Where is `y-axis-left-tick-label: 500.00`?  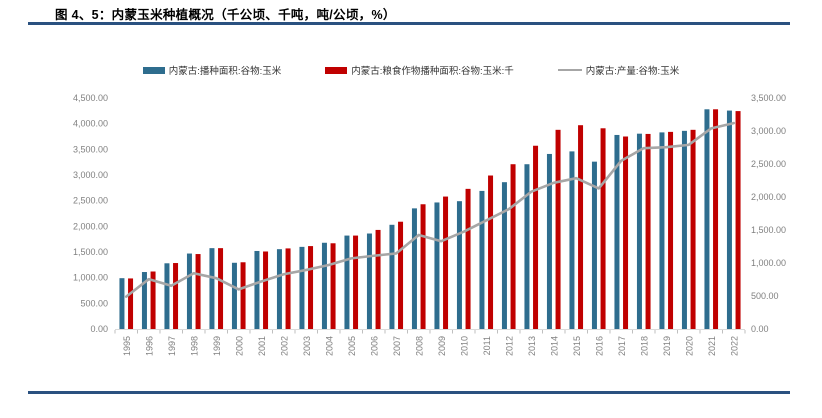
y-axis-left-tick-label: 500.00 is located at coordinates (94, 303).